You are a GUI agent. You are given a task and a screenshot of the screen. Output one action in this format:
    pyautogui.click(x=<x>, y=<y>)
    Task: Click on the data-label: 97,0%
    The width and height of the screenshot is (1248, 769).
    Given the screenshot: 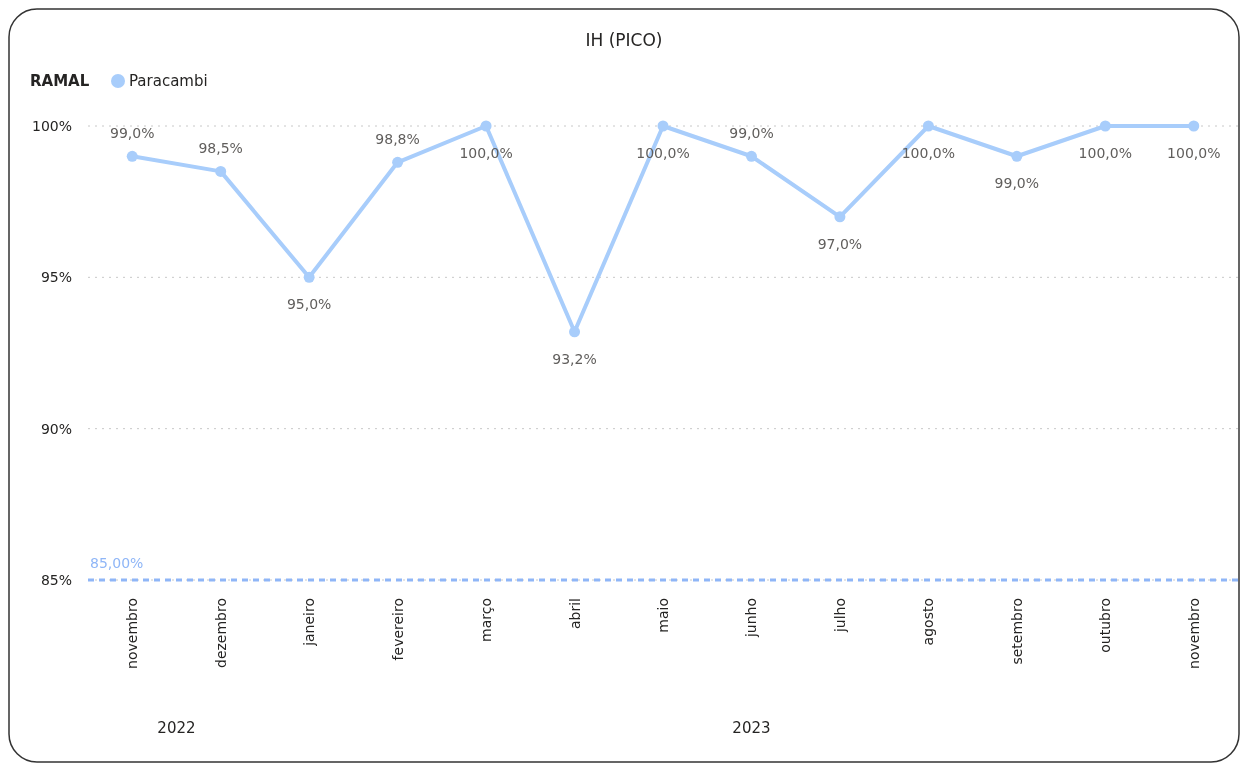 What is the action you would take?
    pyautogui.click(x=840, y=243)
    